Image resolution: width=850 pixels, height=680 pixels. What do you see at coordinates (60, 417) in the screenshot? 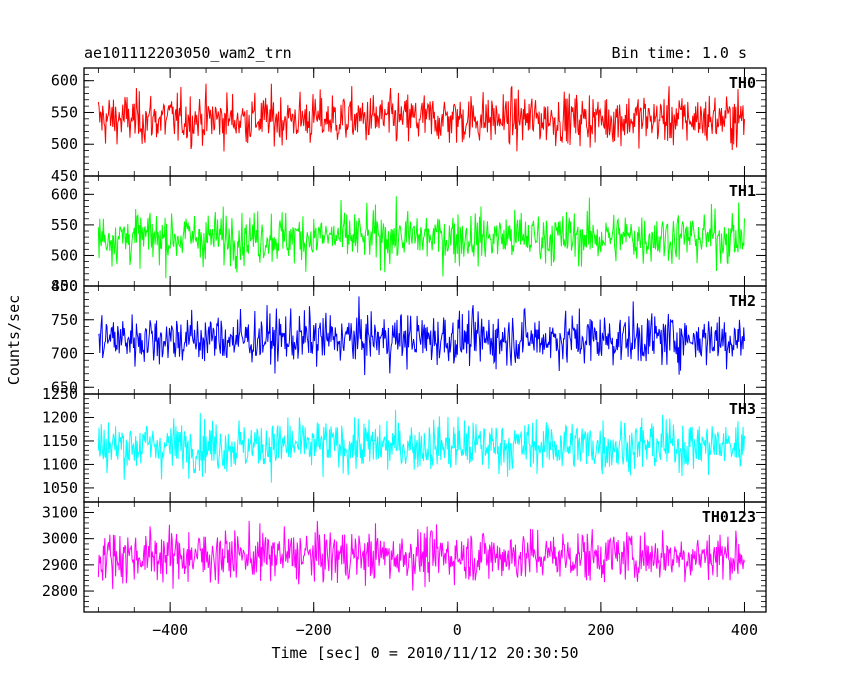
I see `y-tick-label: 1200` at bounding box center [60, 417].